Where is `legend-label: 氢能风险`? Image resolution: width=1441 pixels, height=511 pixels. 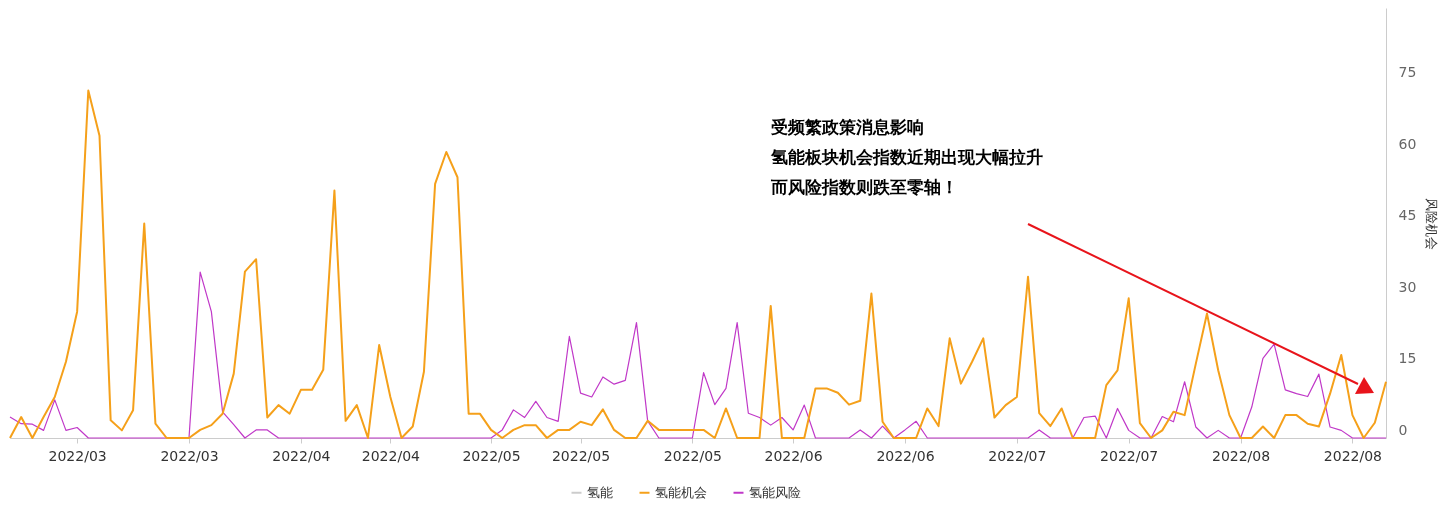
legend-label: 氢能风险 is located at coordinates (775, 492).